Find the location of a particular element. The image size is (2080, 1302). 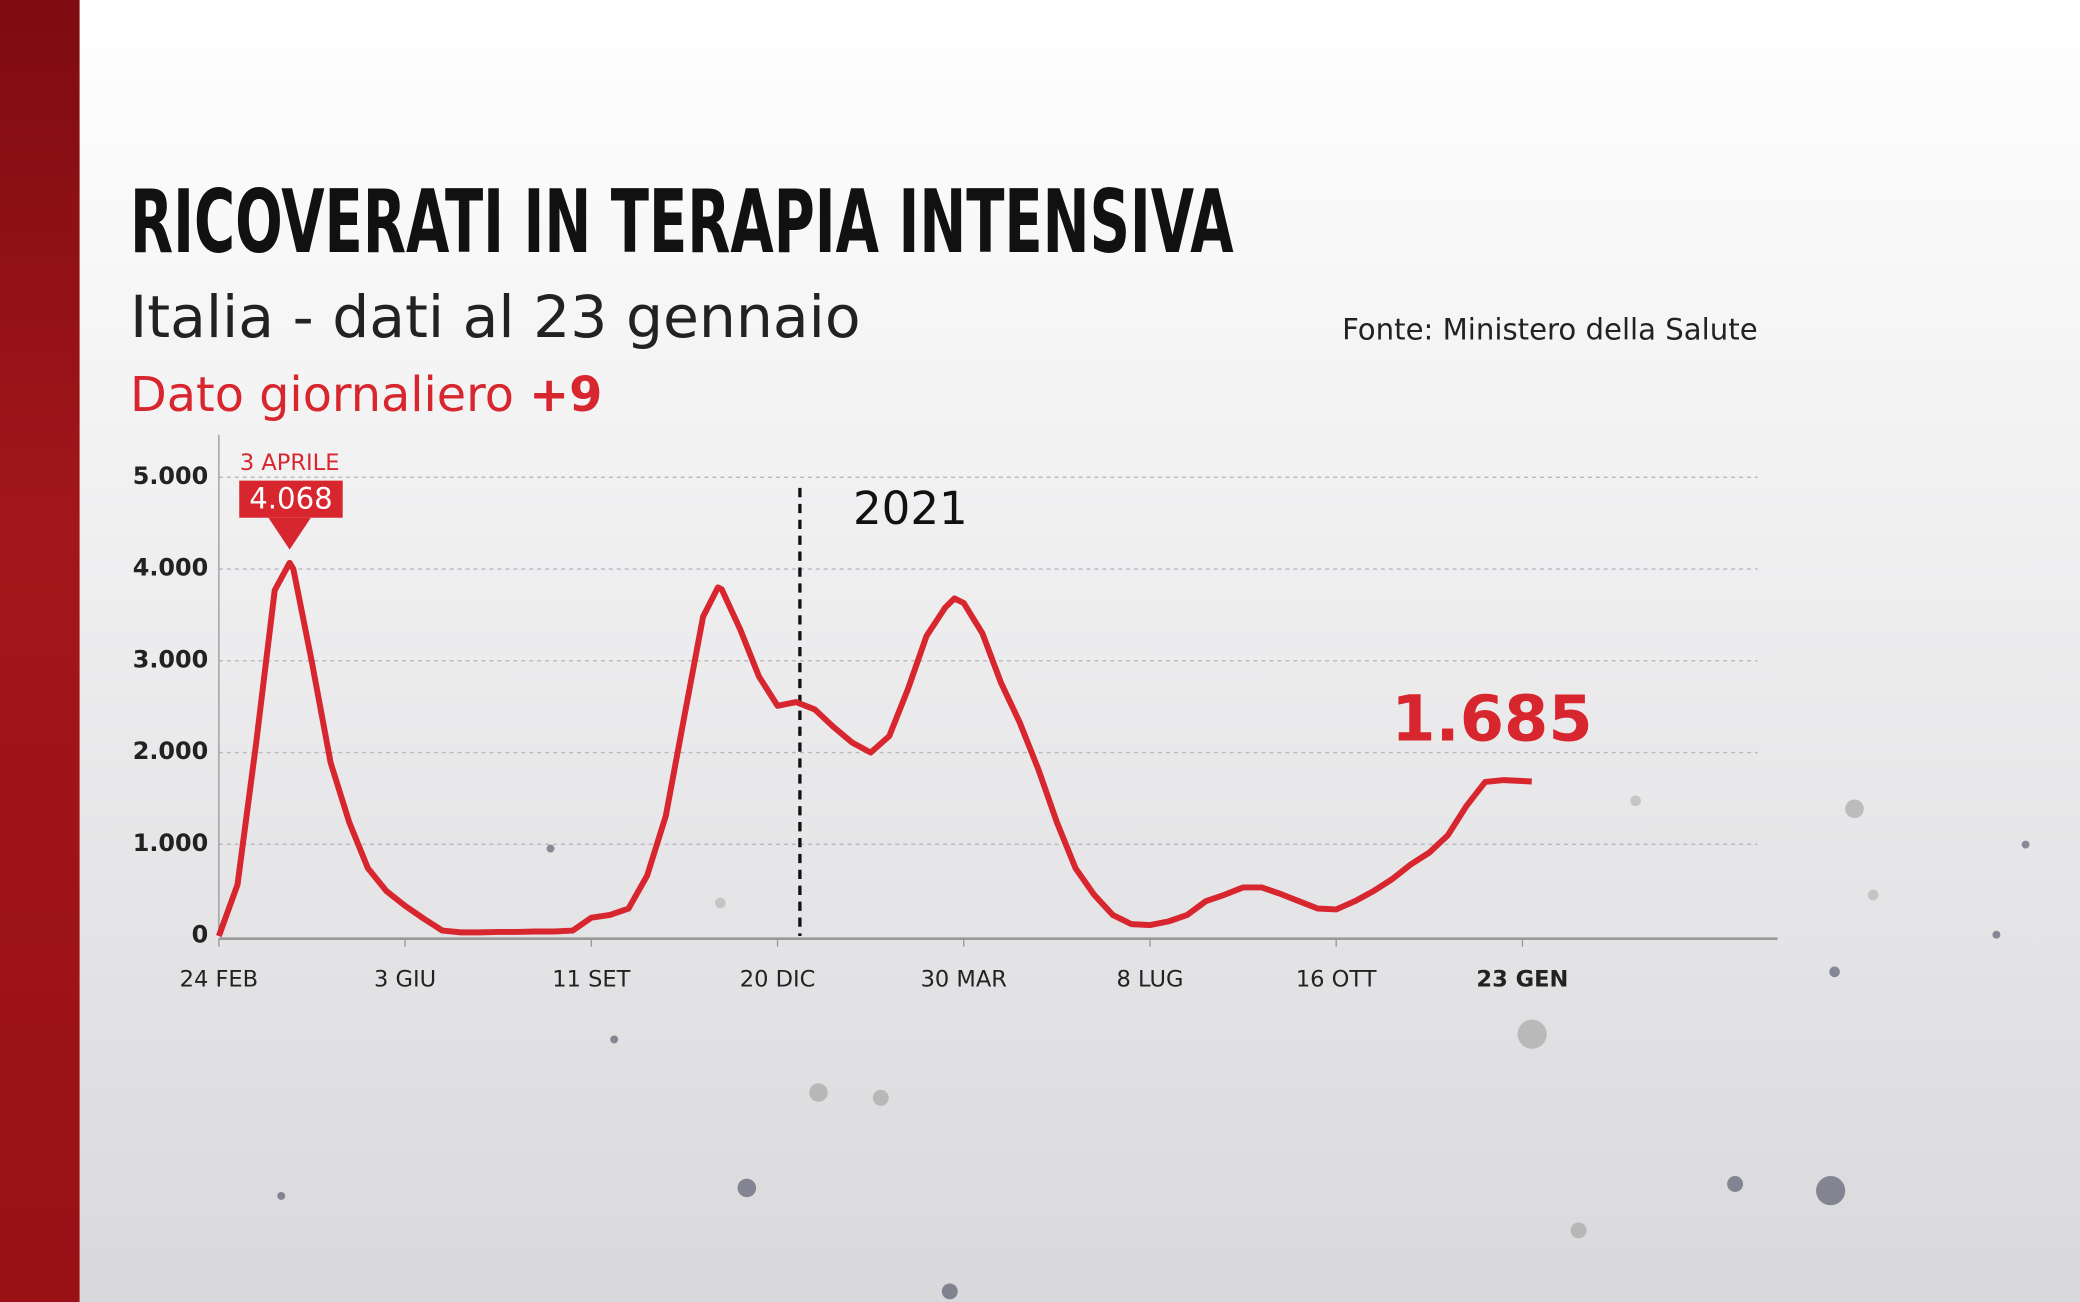

chart-title: RICOVERATI IN TERAPIA INTENSIVA is located at coordinates (682, 222).